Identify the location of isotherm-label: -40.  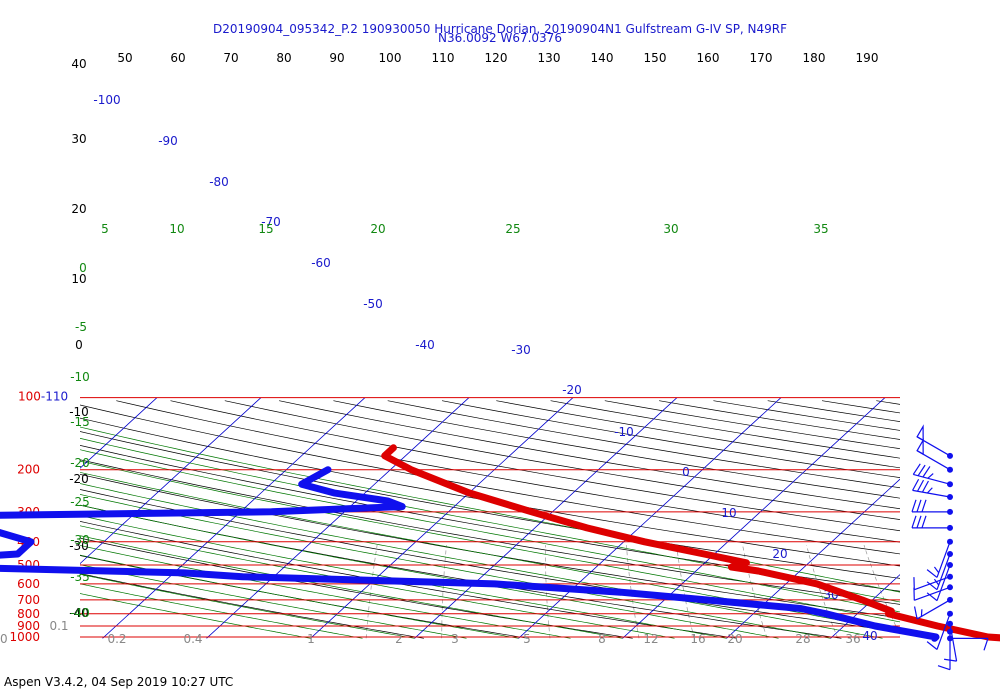
(425, 345).